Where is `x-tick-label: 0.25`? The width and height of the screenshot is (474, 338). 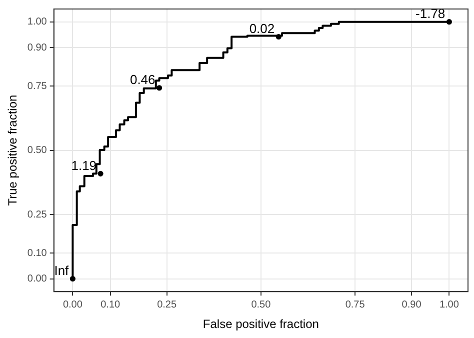
x-tick-label: 0.25 is located at coordinates (167, 304).